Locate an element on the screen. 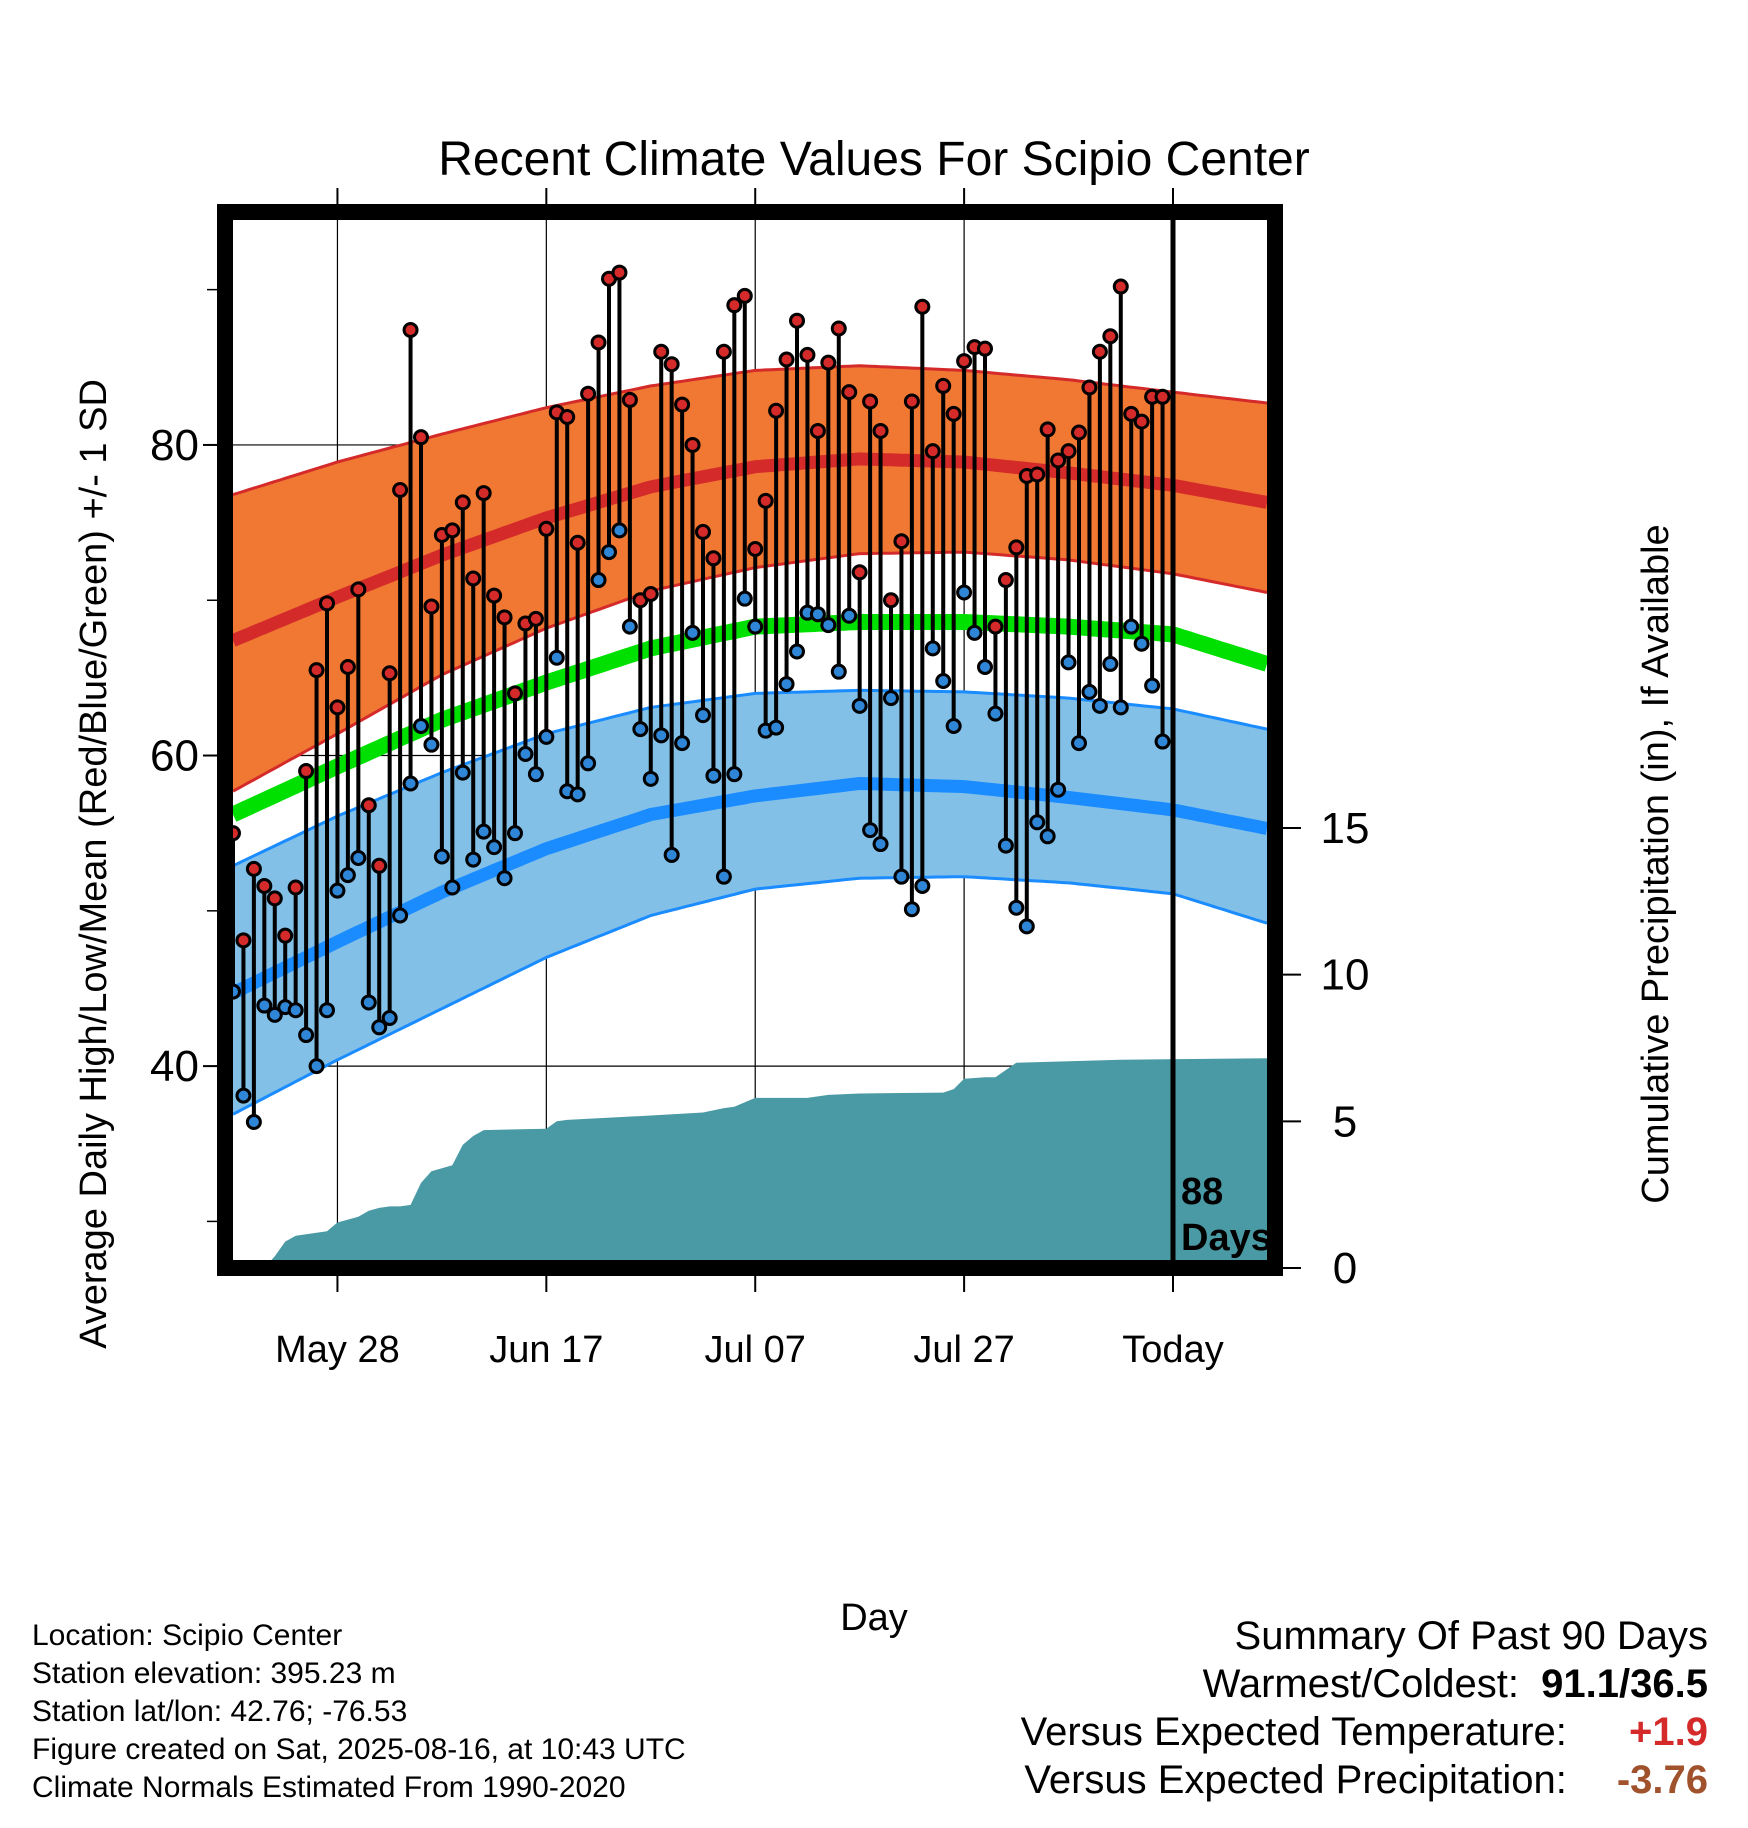  y-right-tick-label: 15 is located at coordinates (1345, 828).